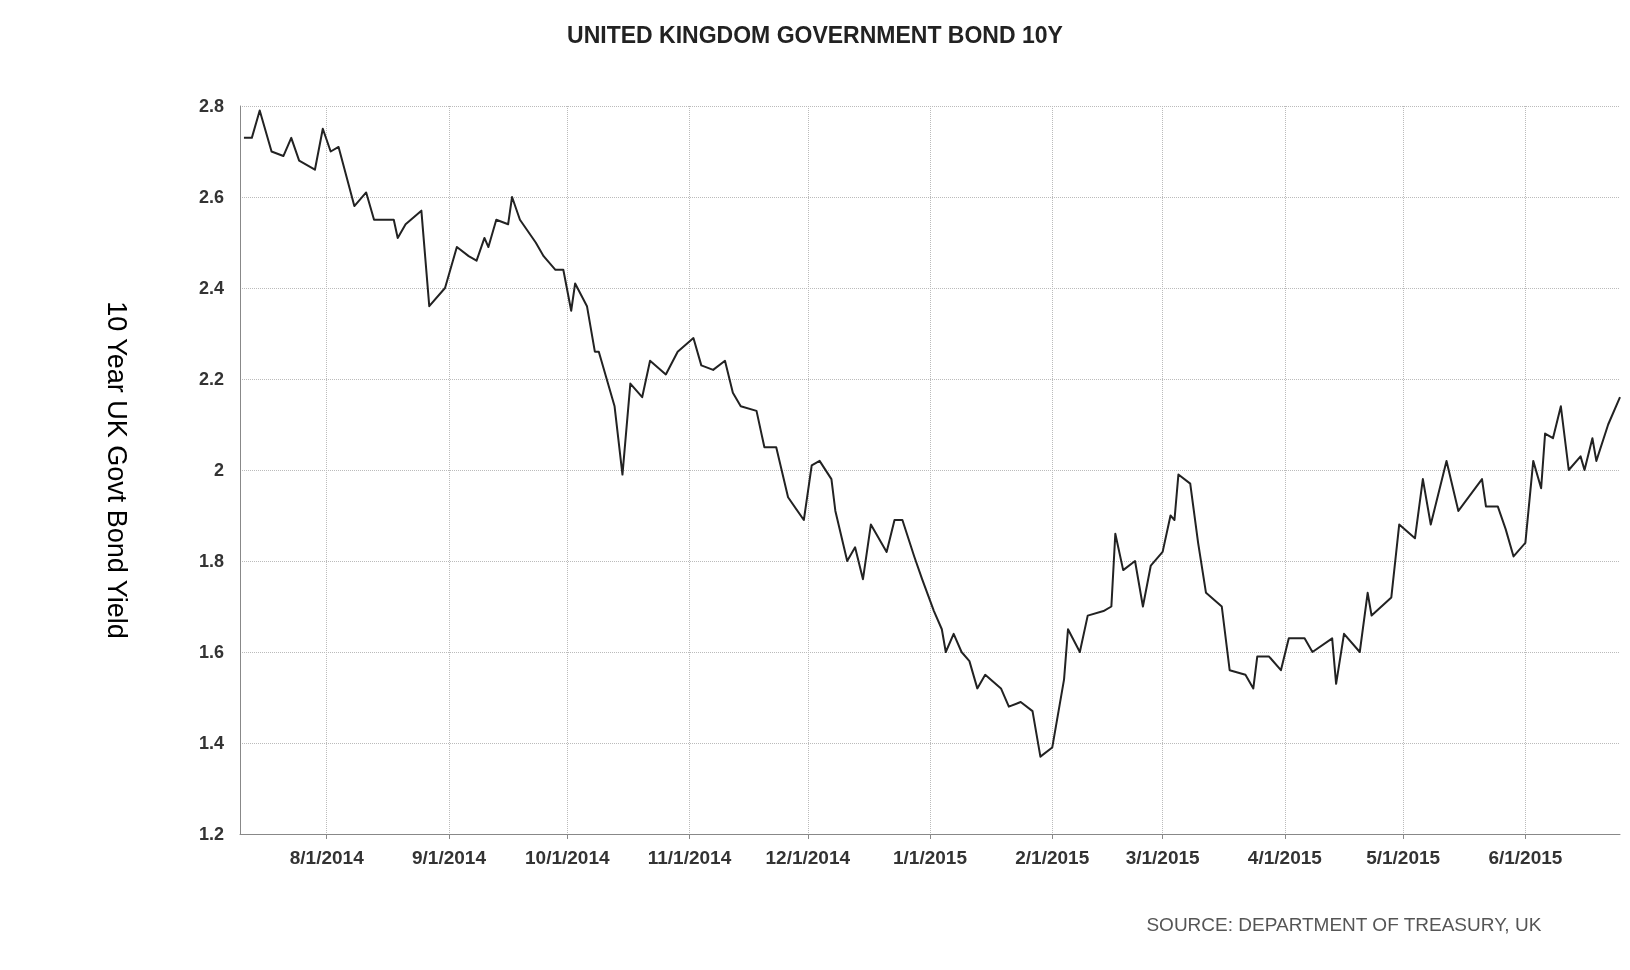 This screenshot has height=970, width=1630. Describe the element at coordinates (567, 857) in the screenshot. I see `x-tick-label: 10/1/2014` at that location.